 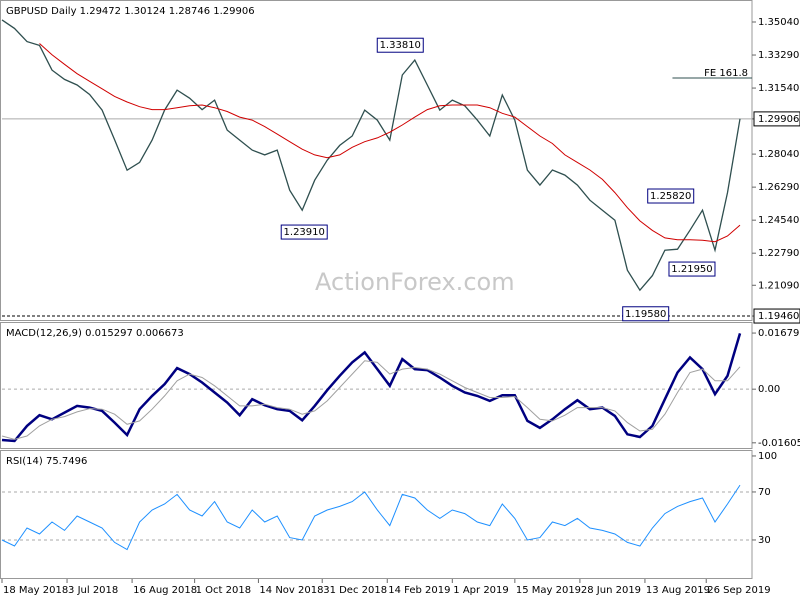 I want to click on y-tick-label: 0.00, so click(x=769, y=389).